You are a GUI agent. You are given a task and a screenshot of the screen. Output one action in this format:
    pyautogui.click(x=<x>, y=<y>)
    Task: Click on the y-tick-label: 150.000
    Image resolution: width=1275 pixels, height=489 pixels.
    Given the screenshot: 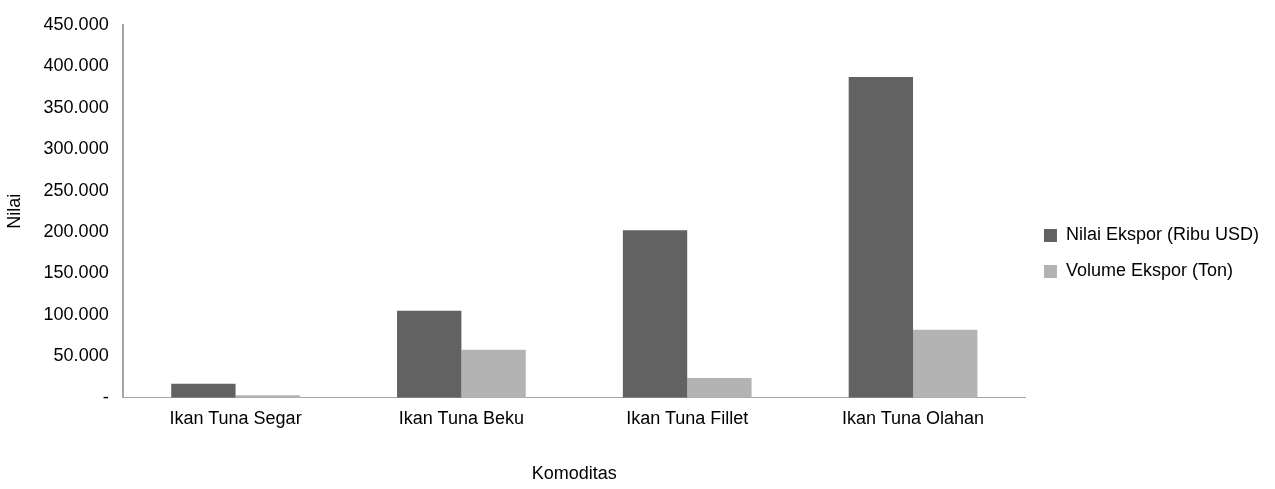 What is the action you would take?
    pyautogui.click(x=76, y=272)
    